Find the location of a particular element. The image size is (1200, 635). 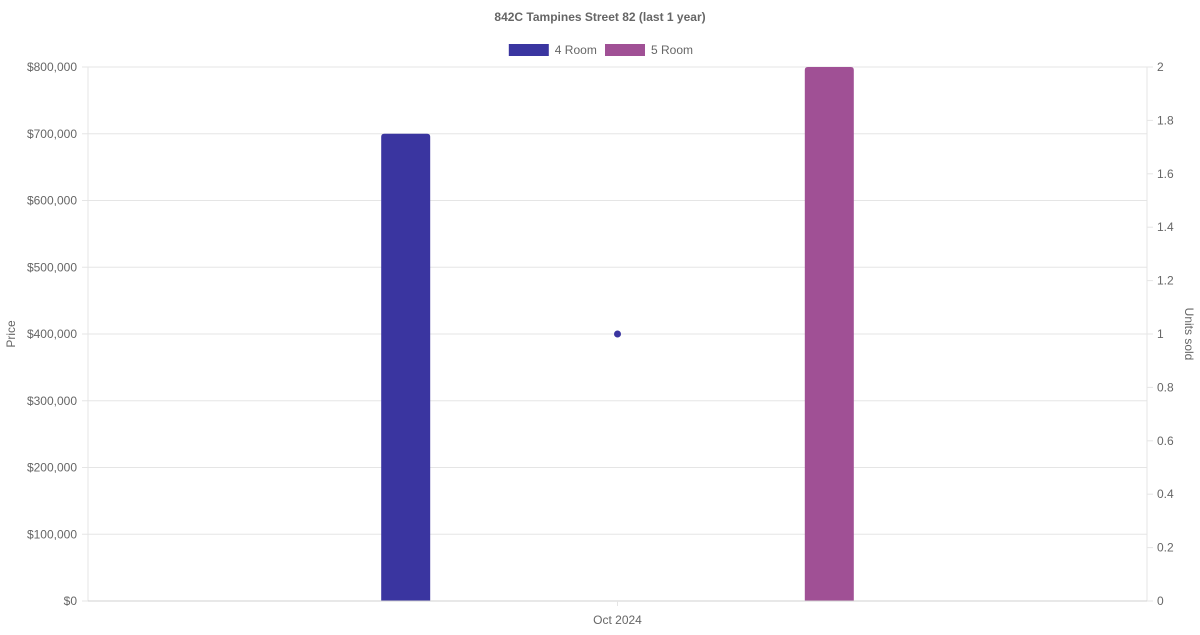

y2-axis-label: Units sold is located at coordinates (1189, 334).